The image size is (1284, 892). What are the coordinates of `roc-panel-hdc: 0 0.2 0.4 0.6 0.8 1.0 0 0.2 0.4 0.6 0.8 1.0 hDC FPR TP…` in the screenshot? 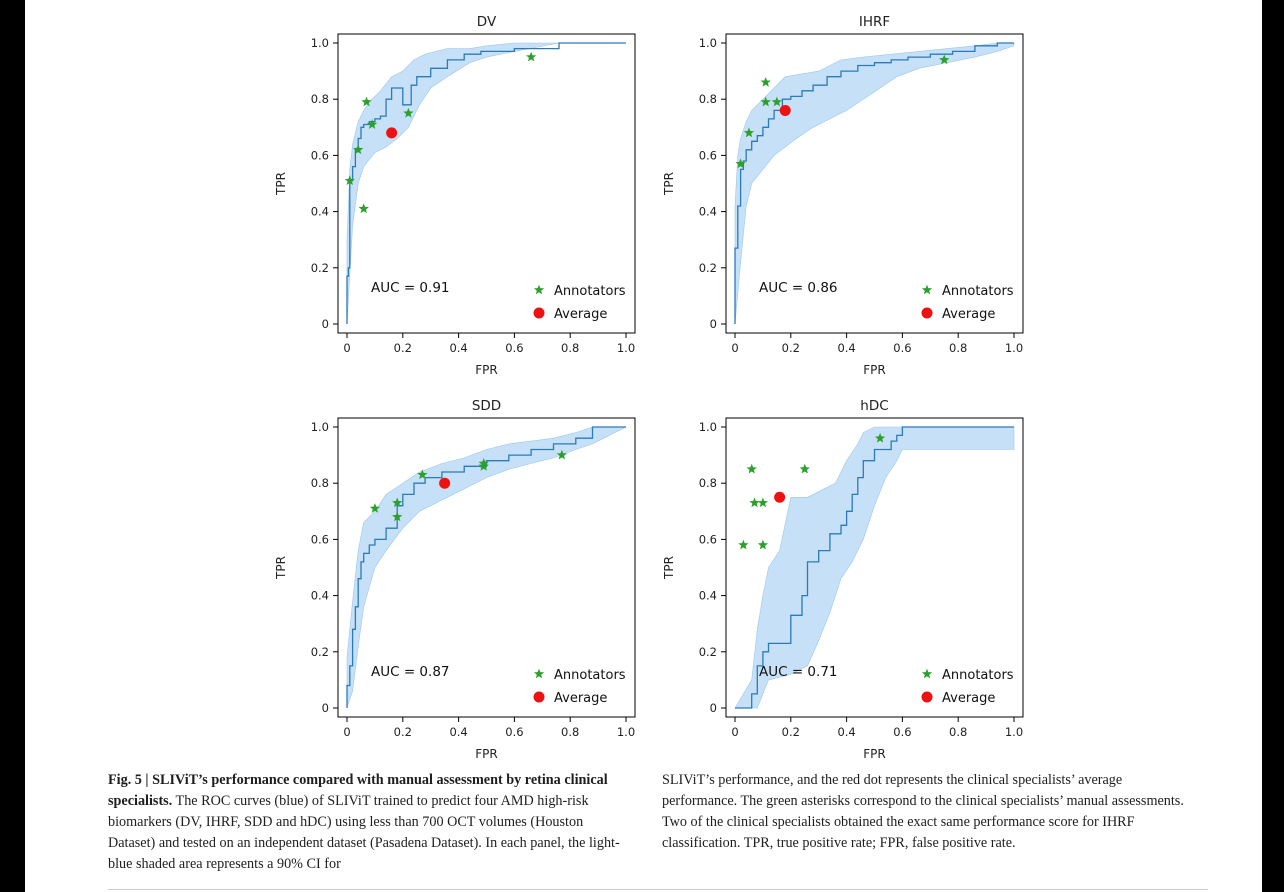 It's located at (849, 578).